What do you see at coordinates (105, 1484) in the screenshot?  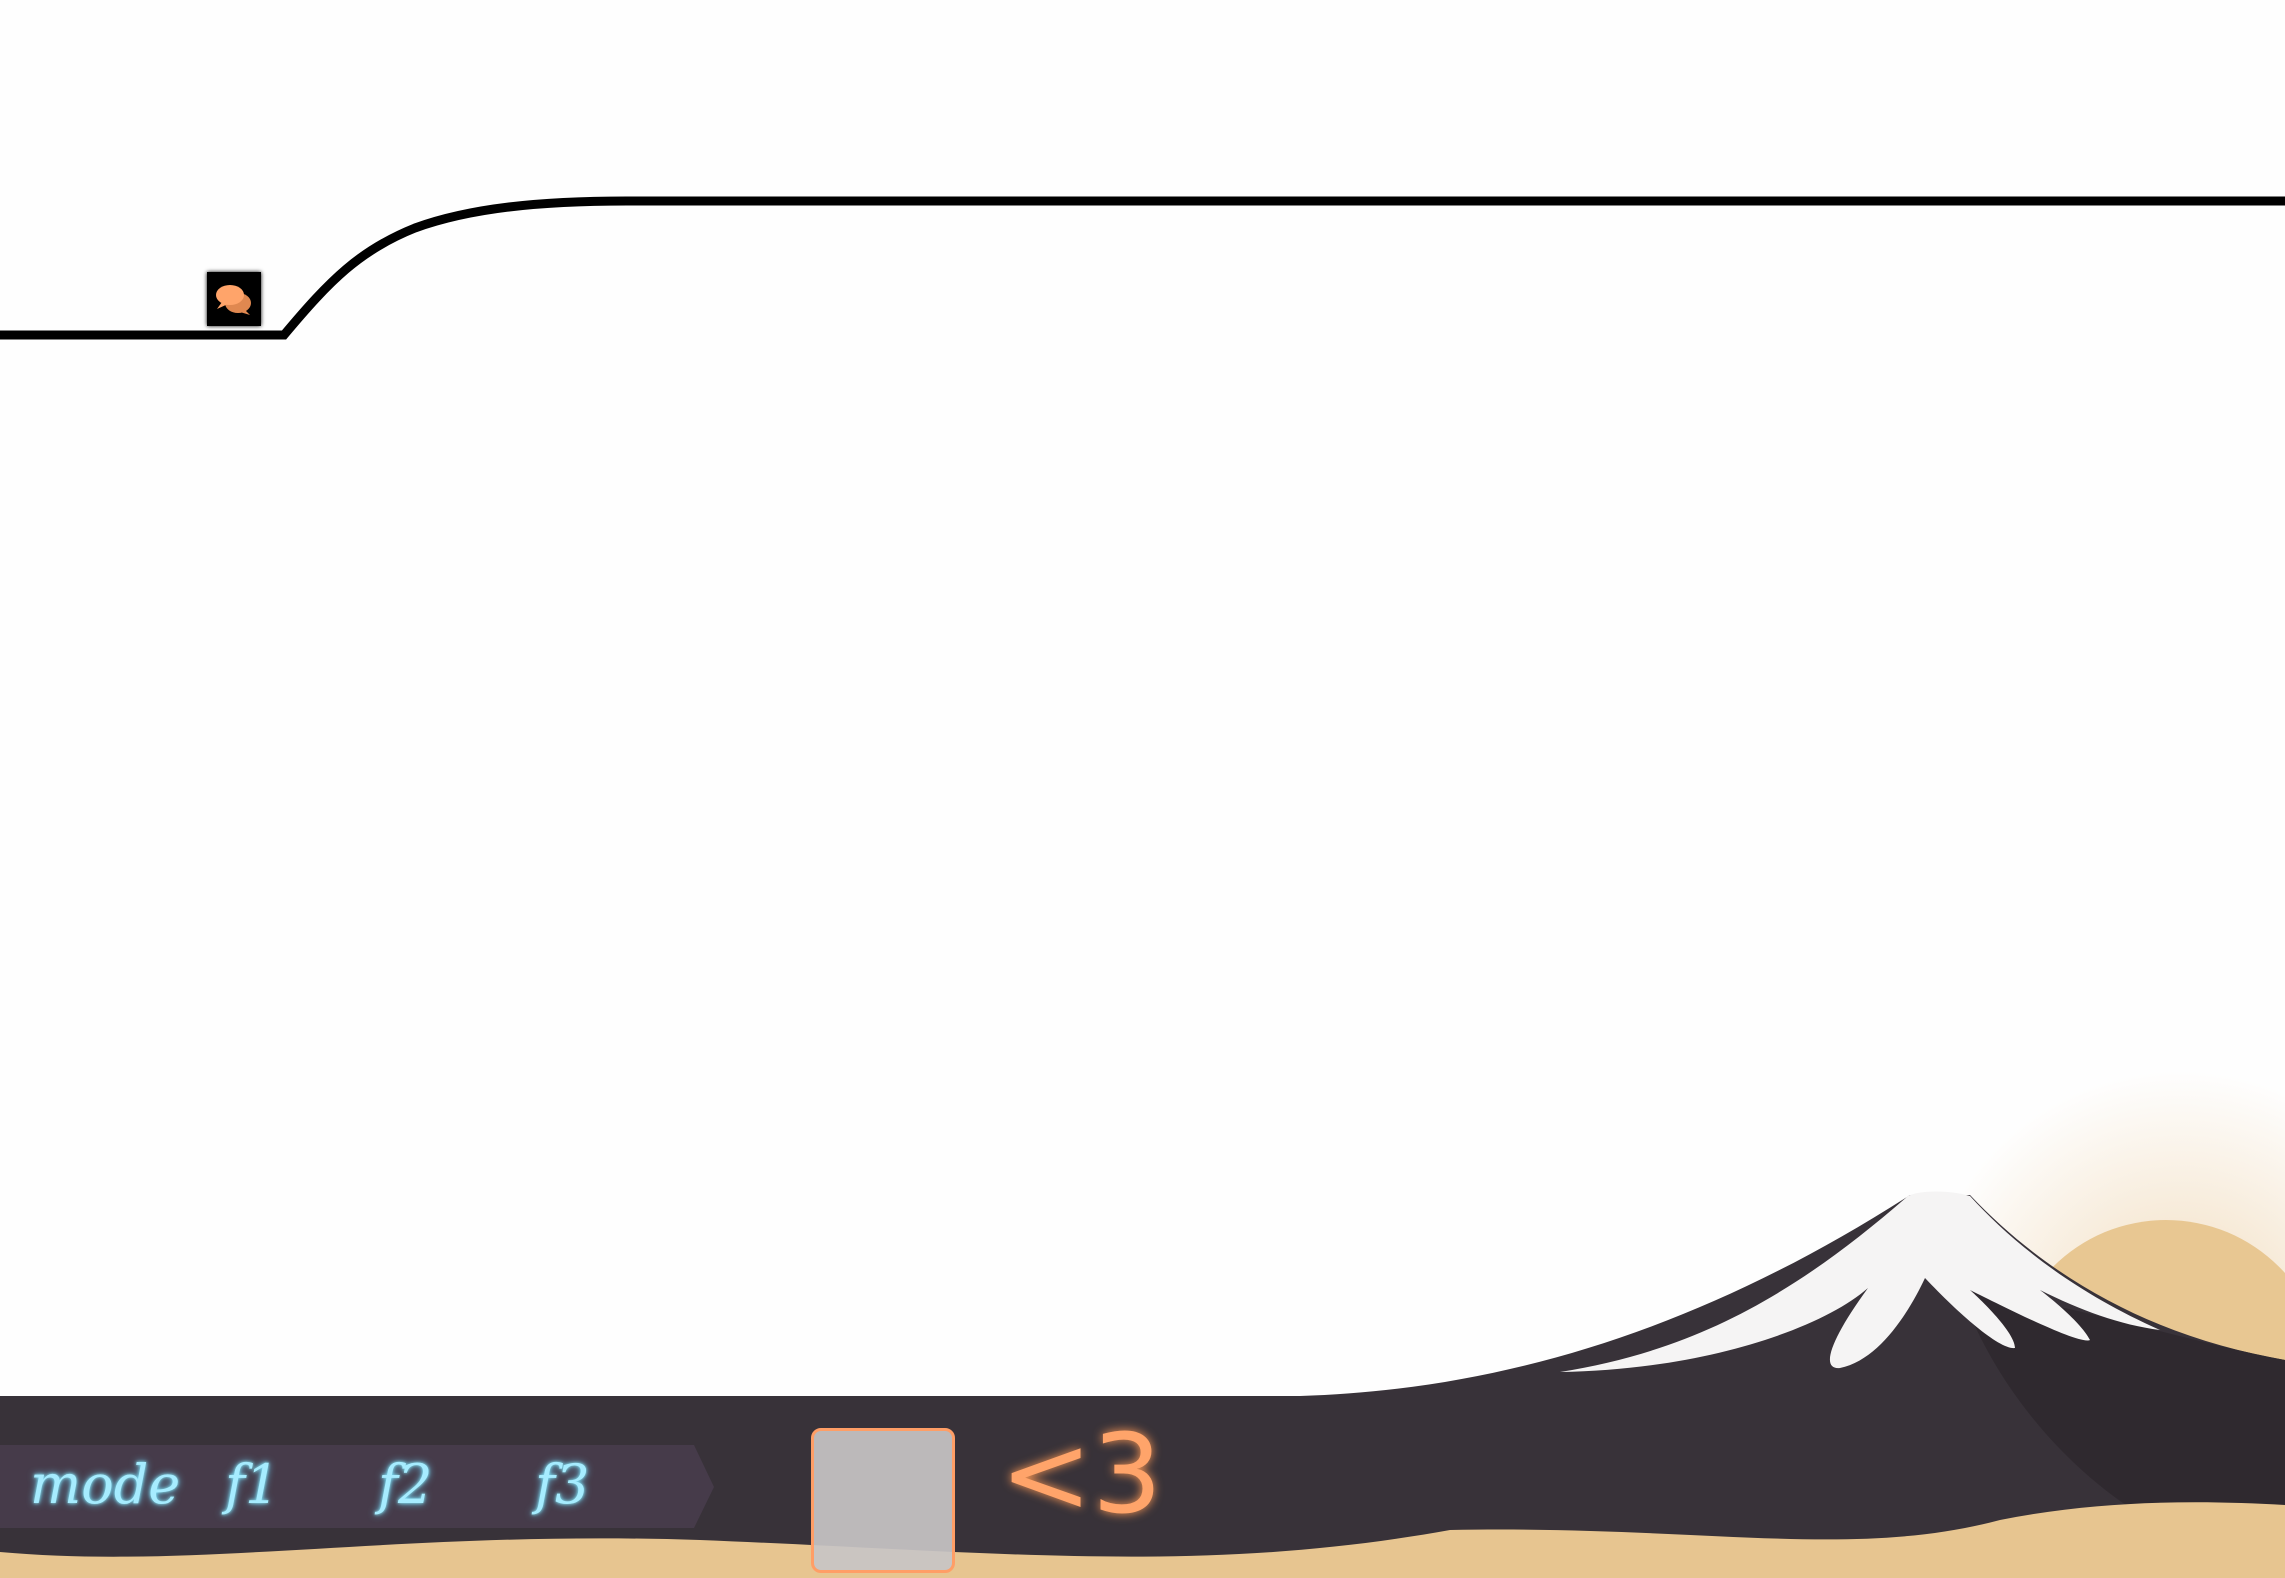 I see `mode-button: mode` at bounding box center [105, 1484].